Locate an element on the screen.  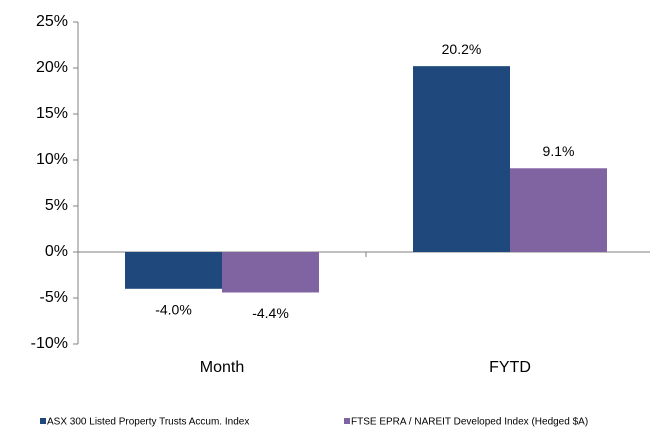
y-tick-label: 25% is located at coordinates (52, 21).